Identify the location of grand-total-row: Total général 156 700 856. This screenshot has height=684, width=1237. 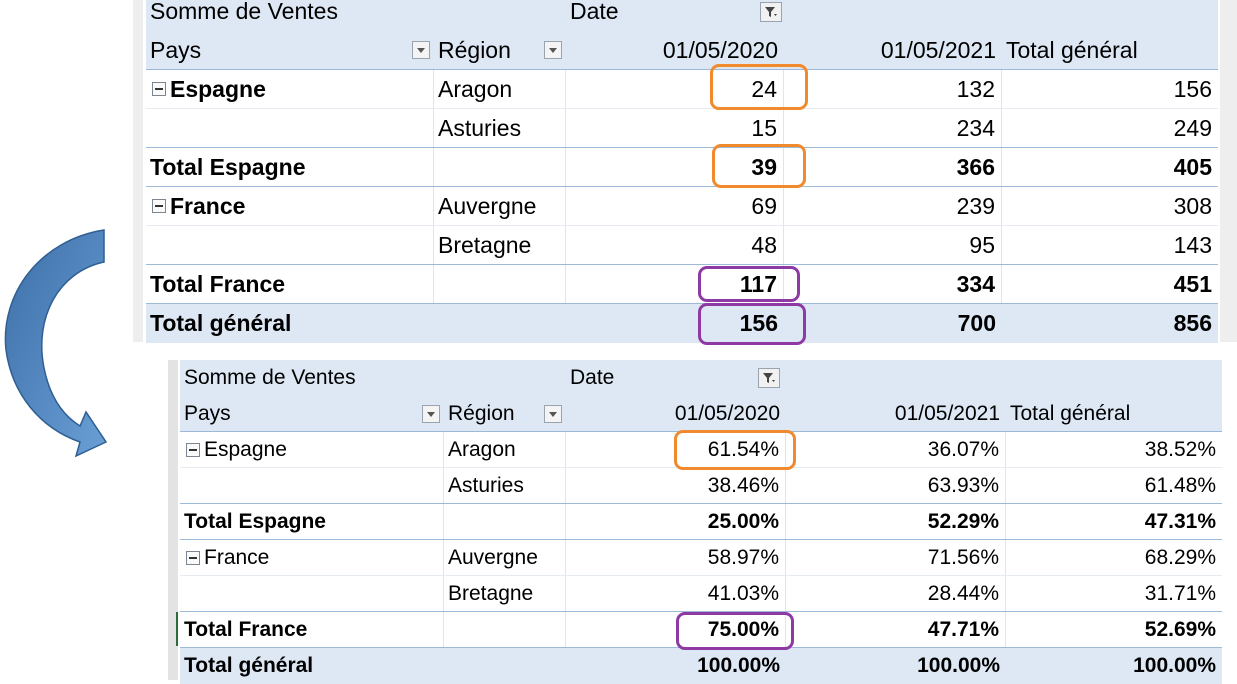
(682, 323).